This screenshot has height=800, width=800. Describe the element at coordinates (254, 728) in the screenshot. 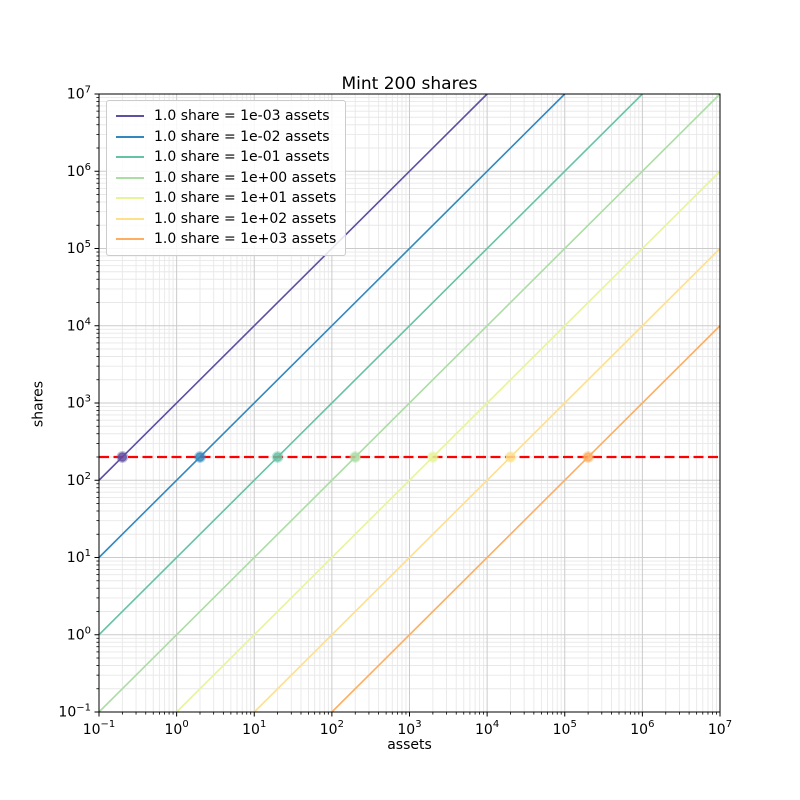

I see `x-tick-label: 10¹` at that location.